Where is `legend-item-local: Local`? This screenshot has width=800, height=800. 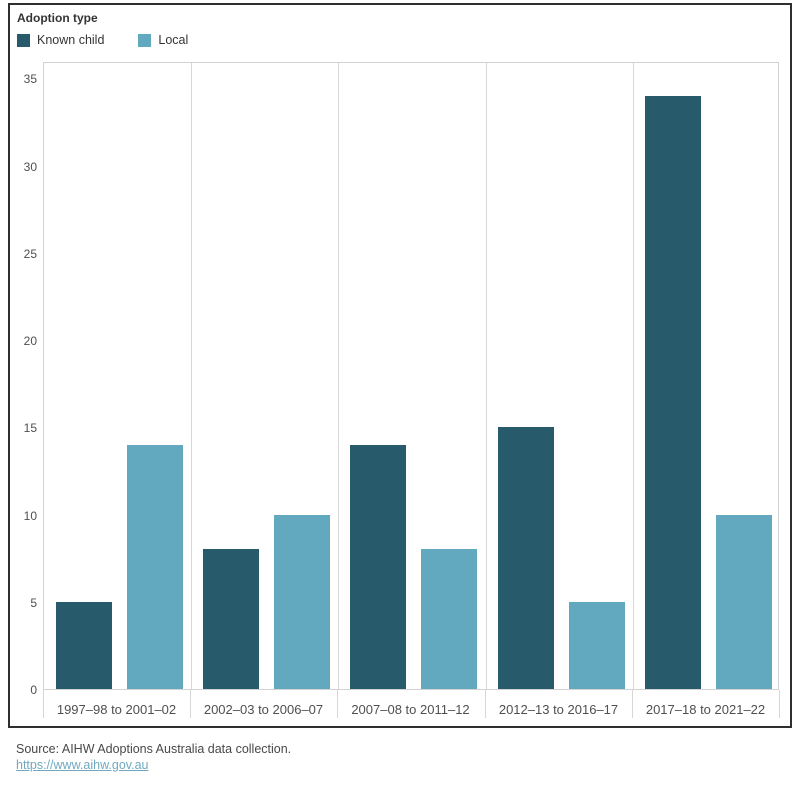
legend-item-local: Local is located at coordinates (163, 40).